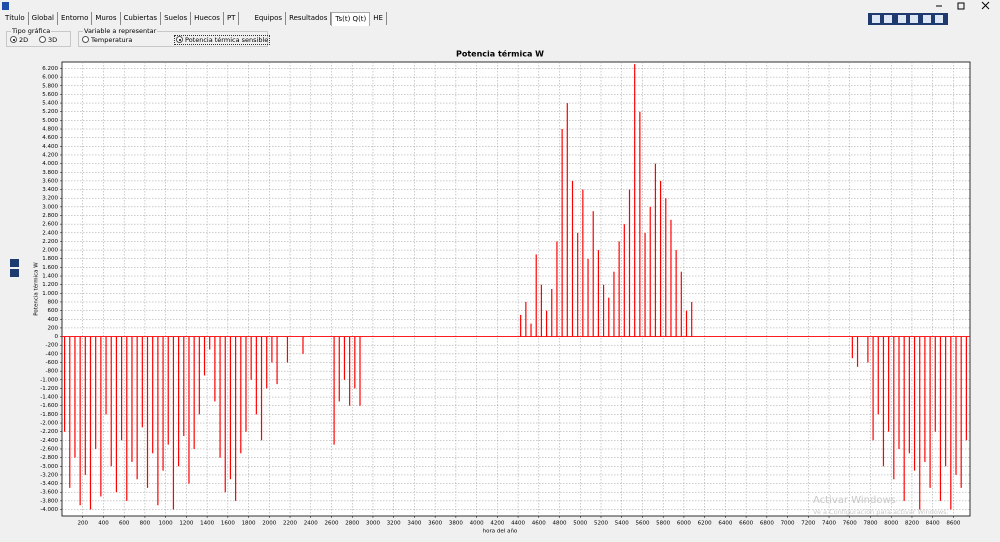 The image size is (1000, 542). I want to click on y-tick-label: 2.800, so click(50, 216).